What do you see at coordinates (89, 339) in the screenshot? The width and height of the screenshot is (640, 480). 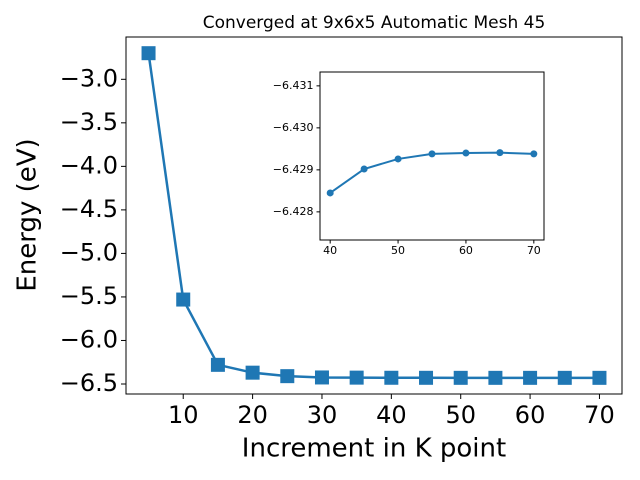 I see `y-tick-label: −6.0` at bounding box center [89, 339].